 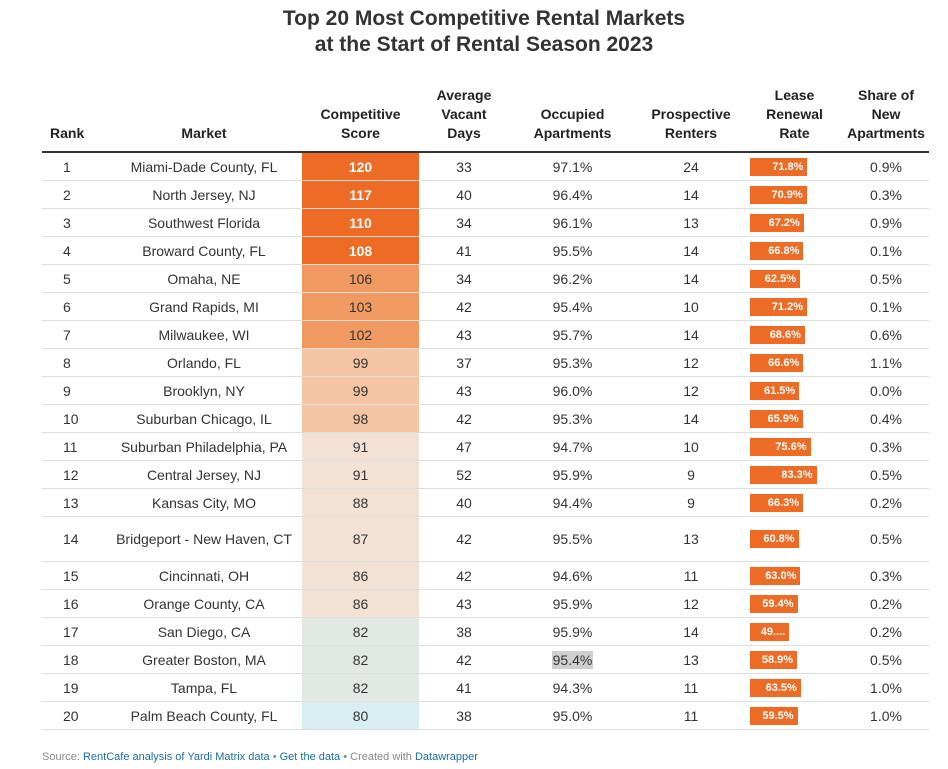 I want to click on lease-renewal-bar: 67.2%, so click(x=777, y=222).